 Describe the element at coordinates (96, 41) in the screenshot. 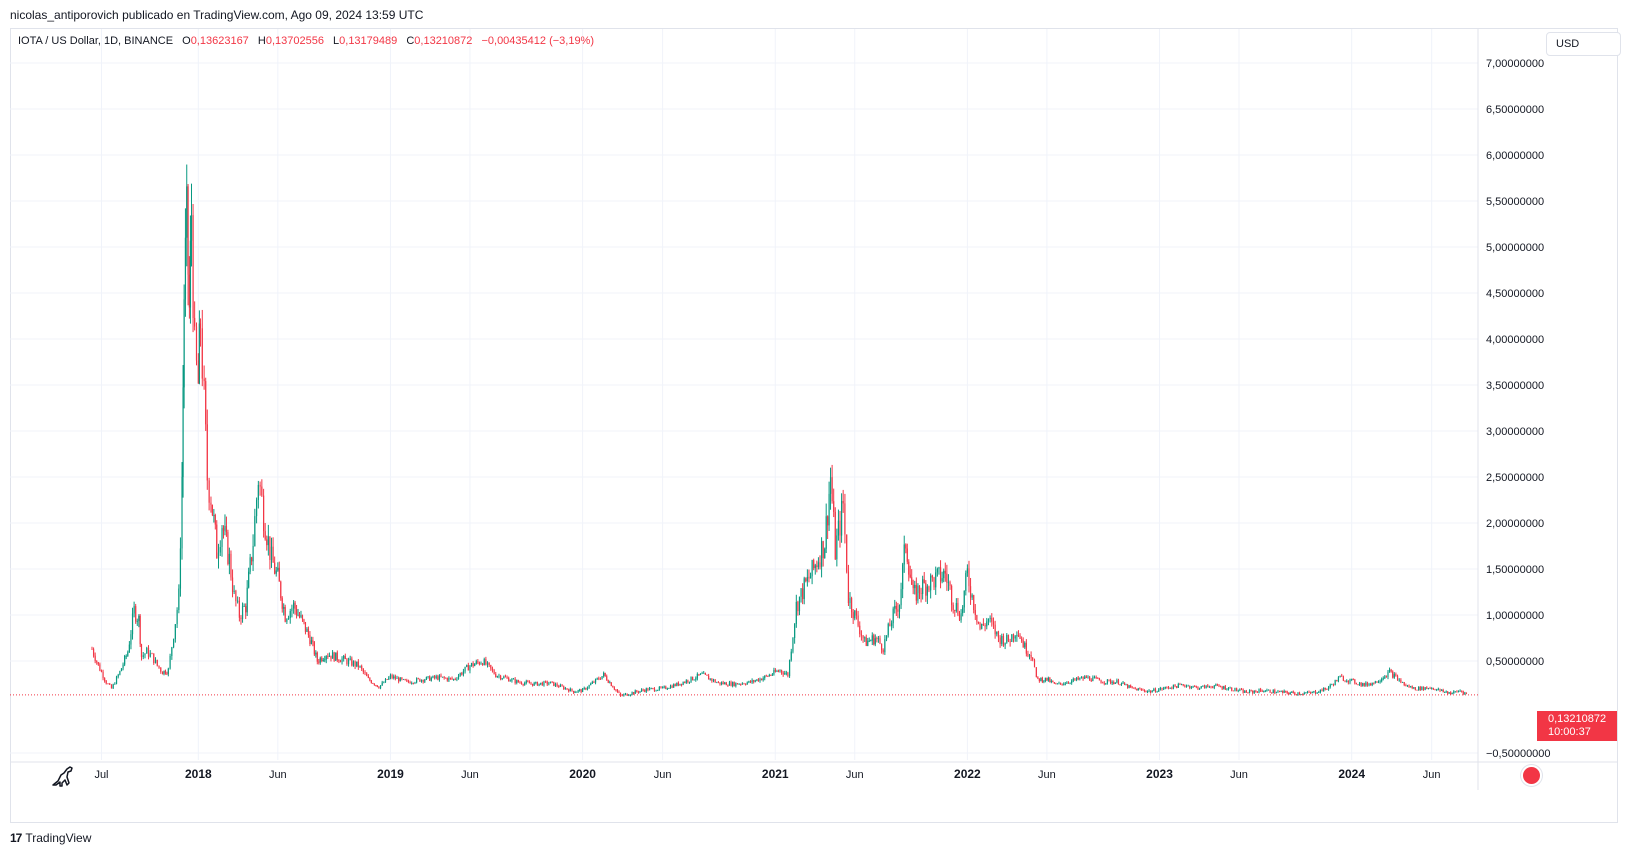

I see `symbol-name: IOTA / US Dollar, 1D, BINANCE` at that location.